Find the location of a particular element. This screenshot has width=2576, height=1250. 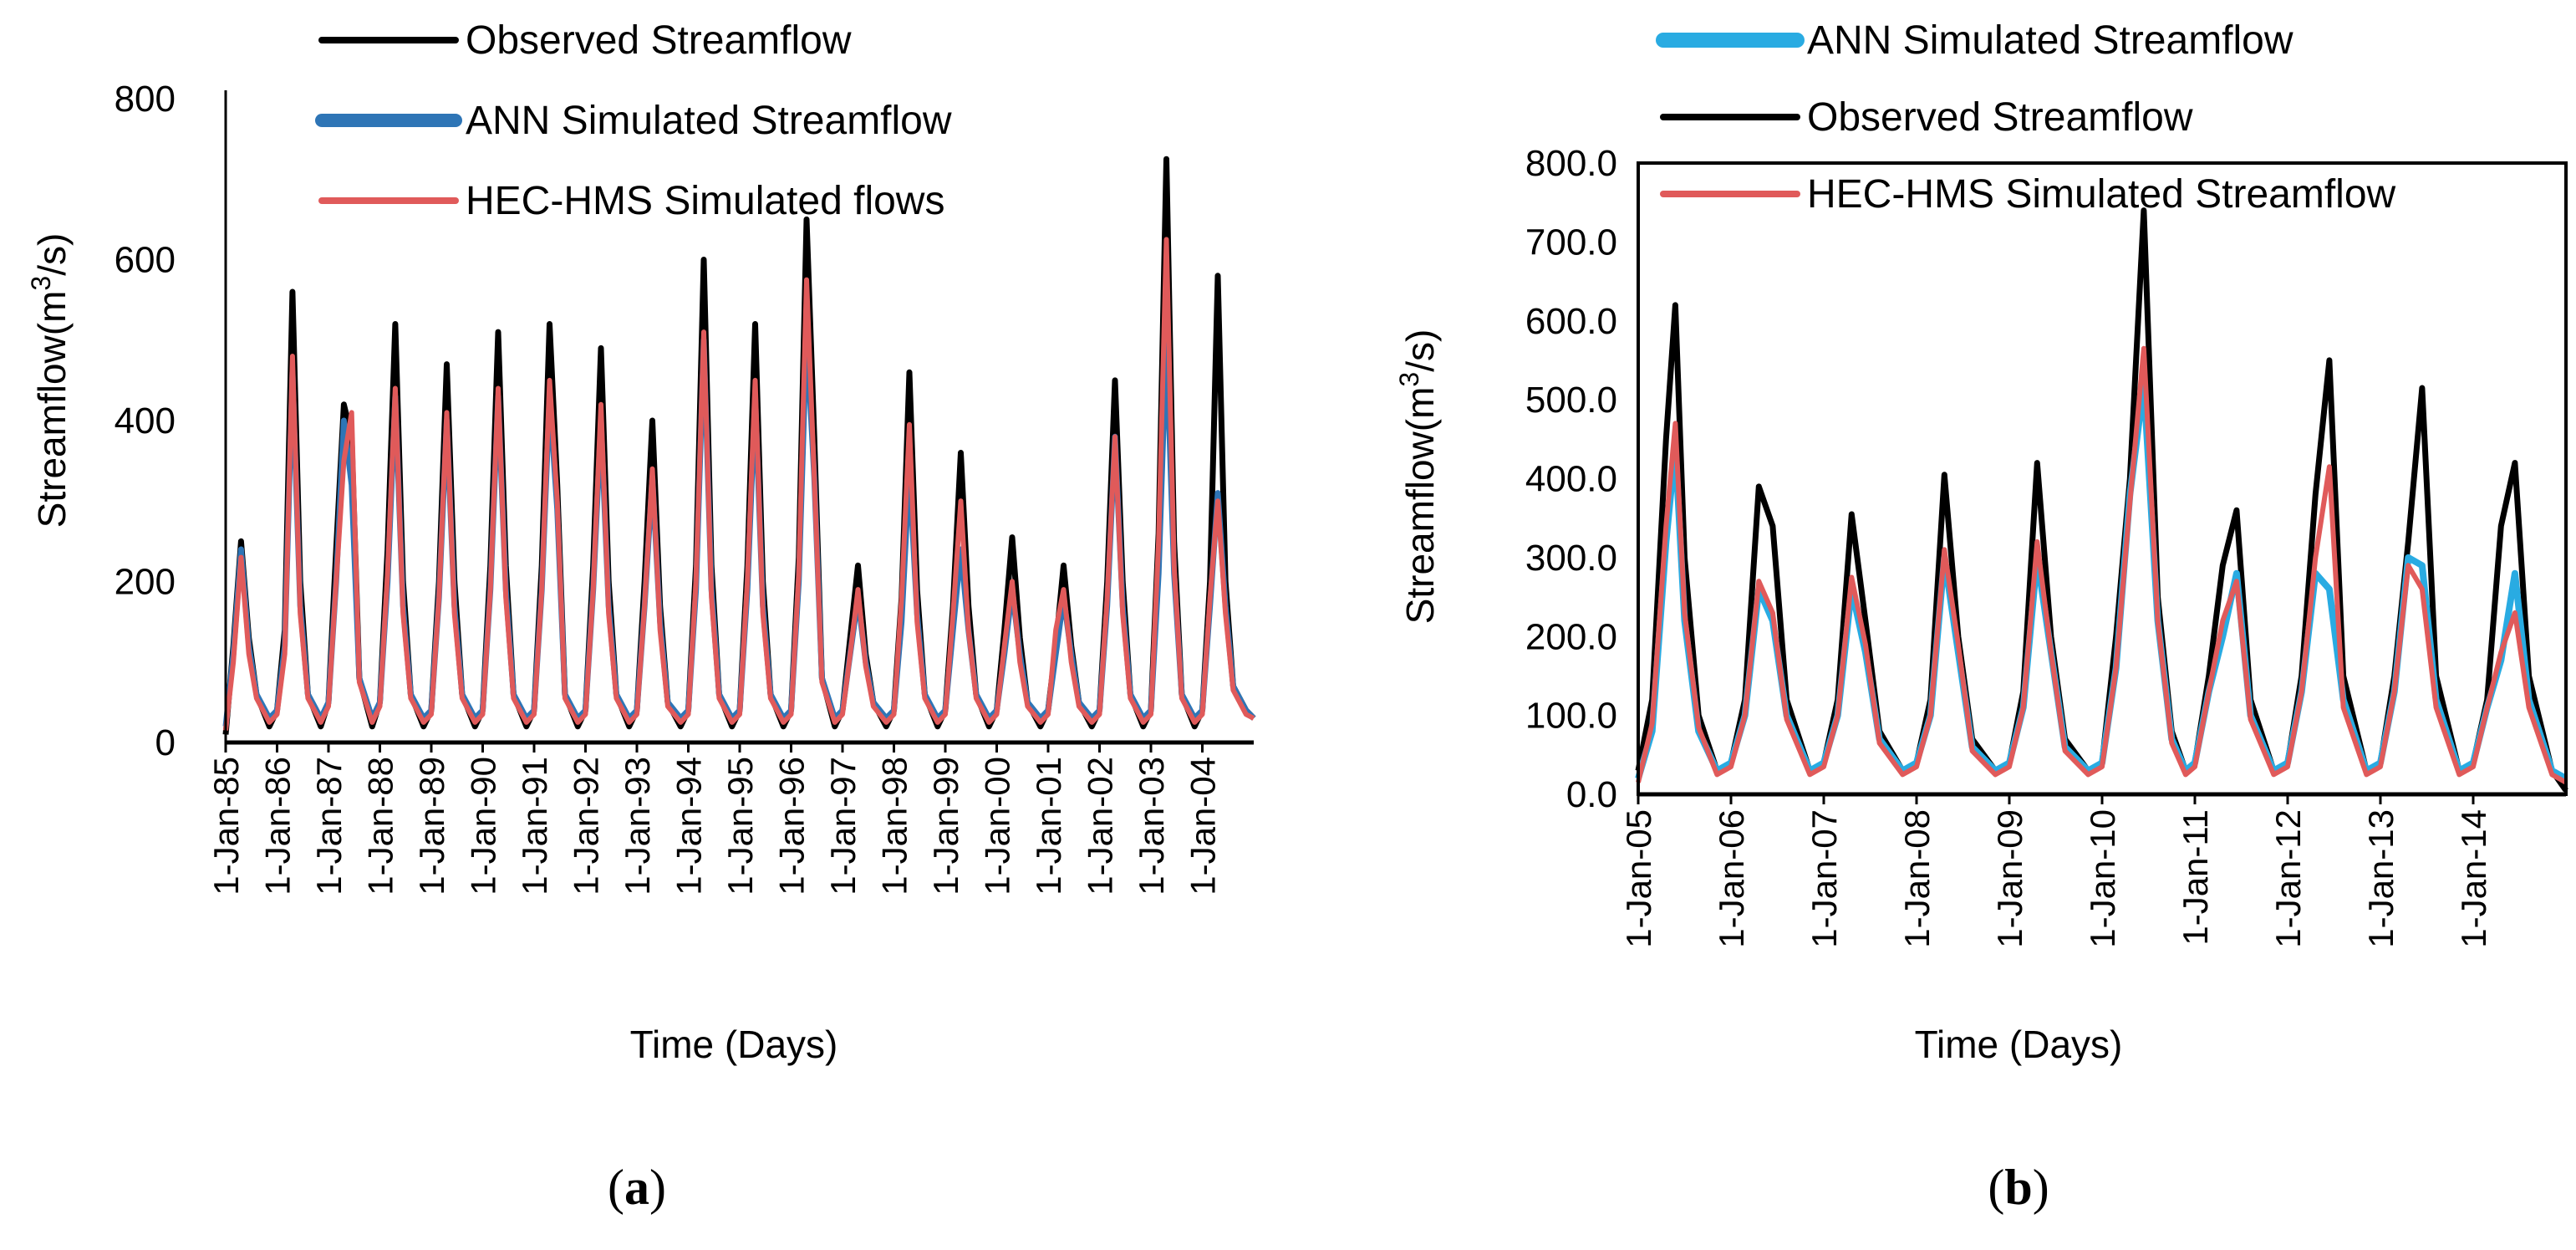

y-axis-ticks-a: 0 200 400 600 800 is located at coordinates (145, 421).